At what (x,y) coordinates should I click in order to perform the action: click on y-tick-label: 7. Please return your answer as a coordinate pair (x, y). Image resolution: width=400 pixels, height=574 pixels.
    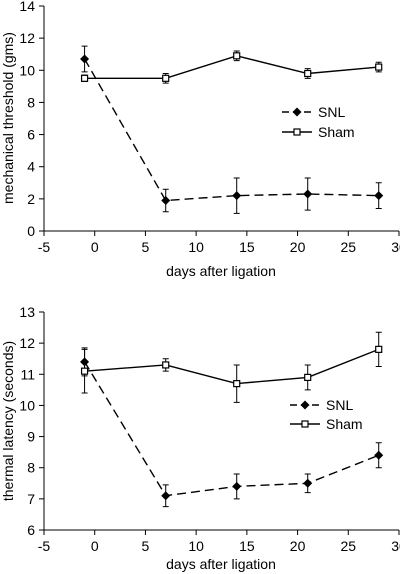
    Looking at the image, I should click on (31, 499).